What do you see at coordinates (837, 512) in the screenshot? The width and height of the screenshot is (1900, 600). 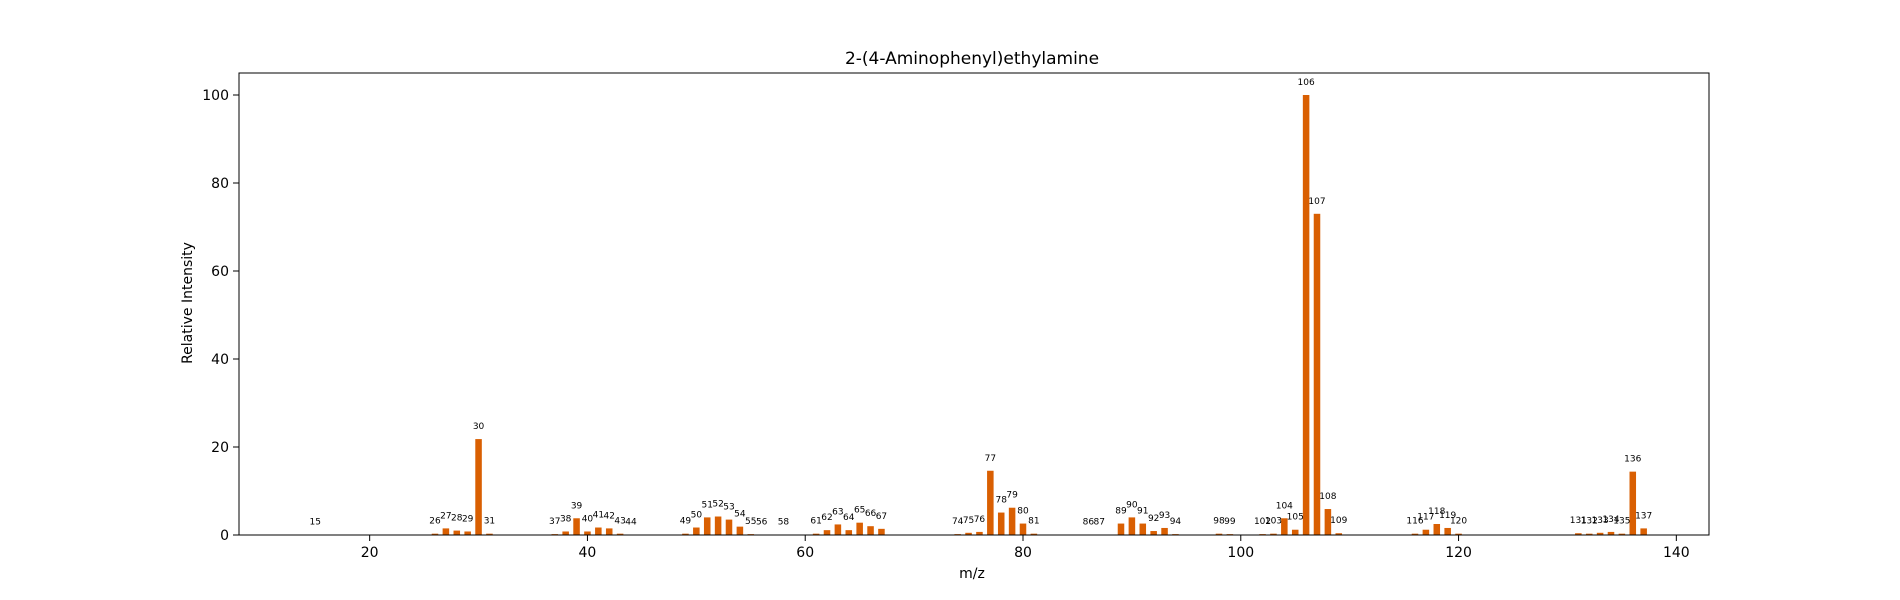 I see `data-label-mz-63: 63` at bounding box center [837, 512].